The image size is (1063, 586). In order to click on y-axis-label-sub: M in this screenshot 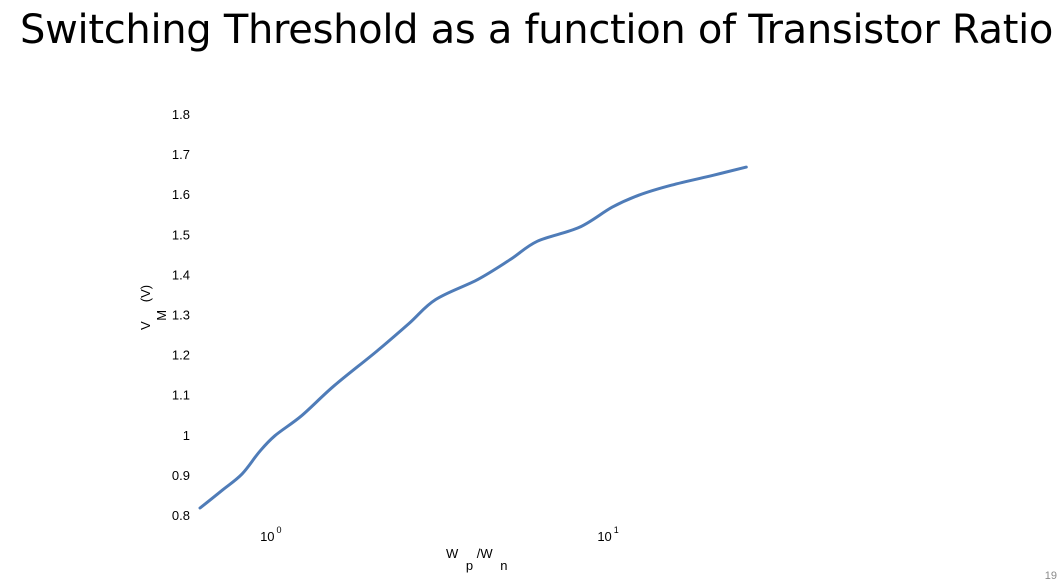, I will do `click(161, 315)`.